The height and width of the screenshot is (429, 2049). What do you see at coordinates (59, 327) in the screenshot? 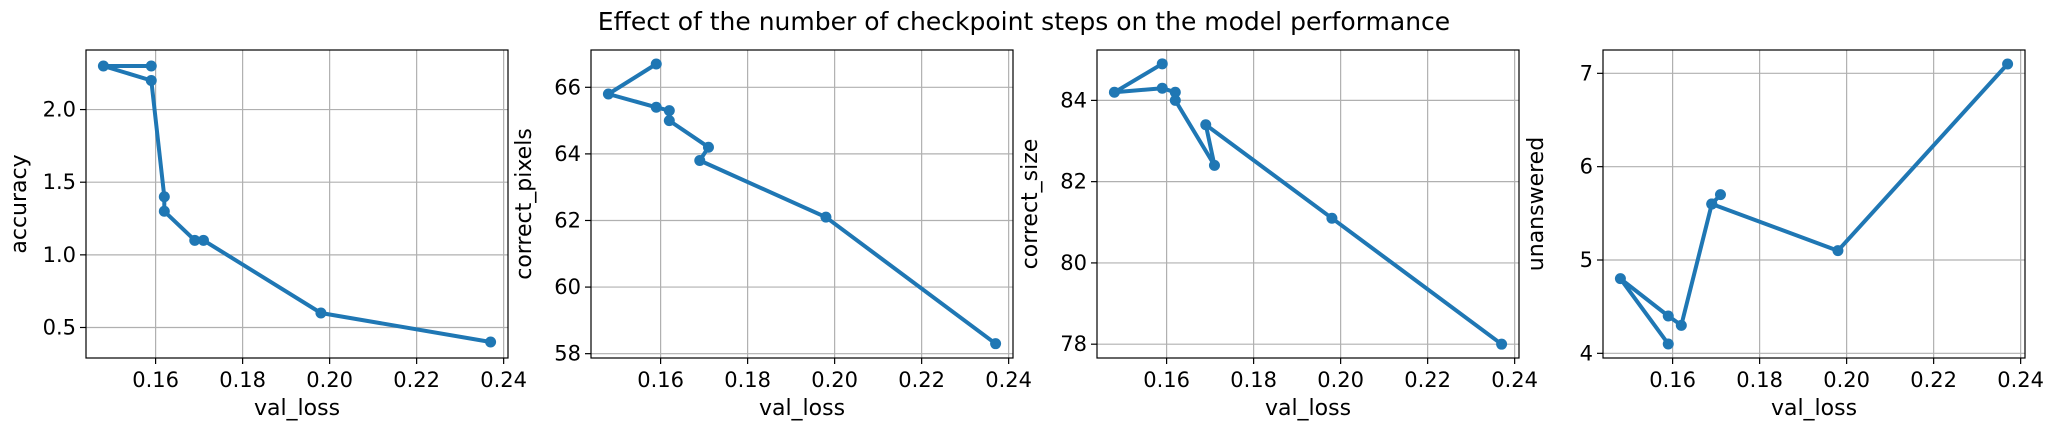
I see `y-tick-label: 0.5` at bounding box center [59, 327].